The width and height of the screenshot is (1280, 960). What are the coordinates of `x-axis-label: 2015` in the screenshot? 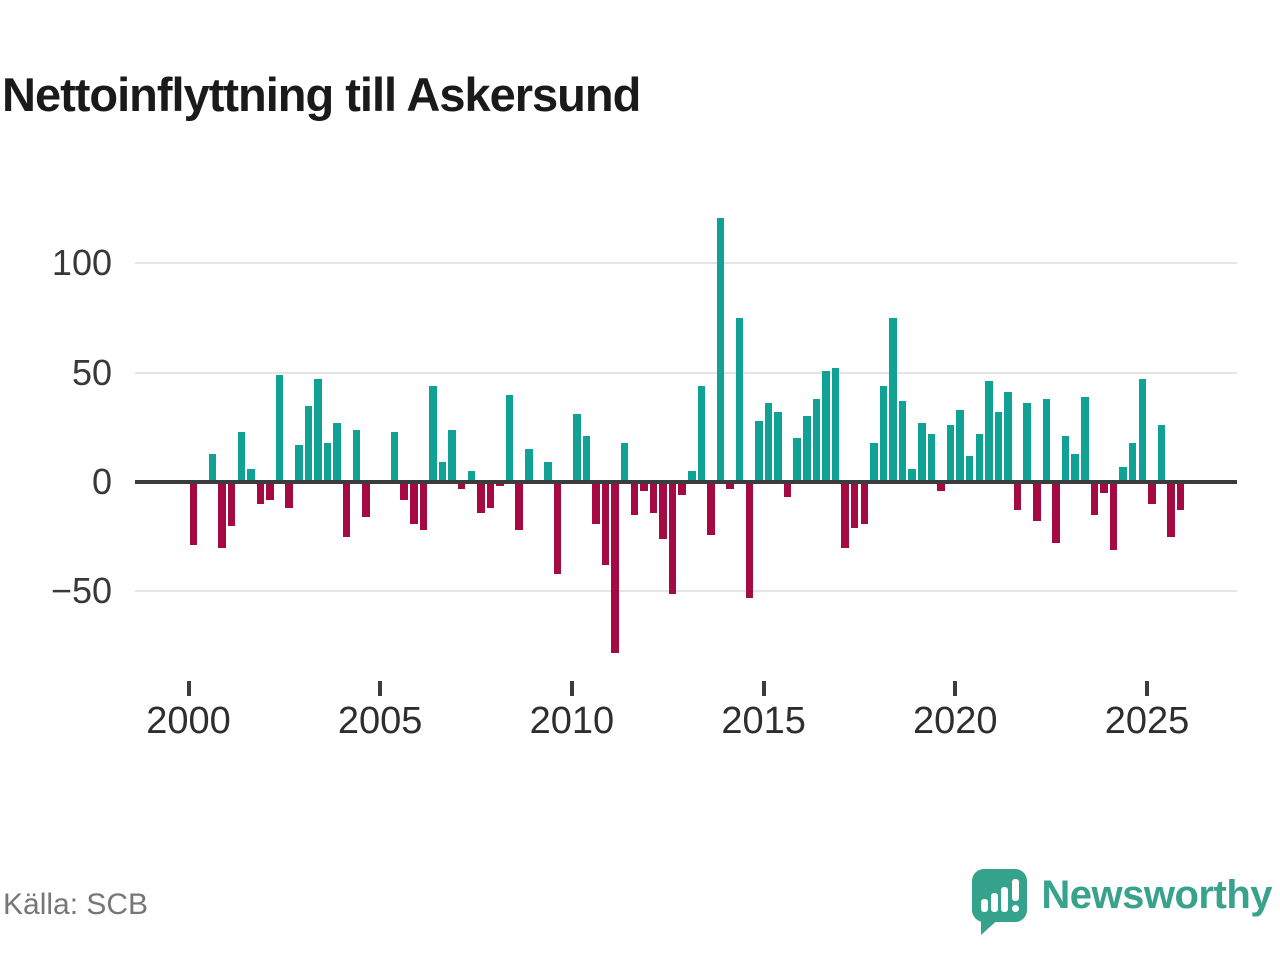 It's located at (763, 721).